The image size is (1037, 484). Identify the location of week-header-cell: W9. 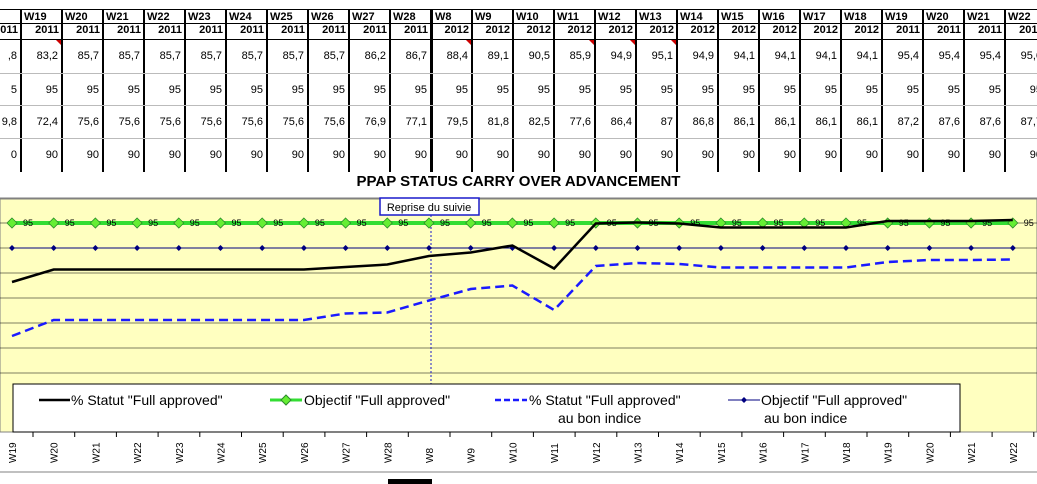
(492, 16).